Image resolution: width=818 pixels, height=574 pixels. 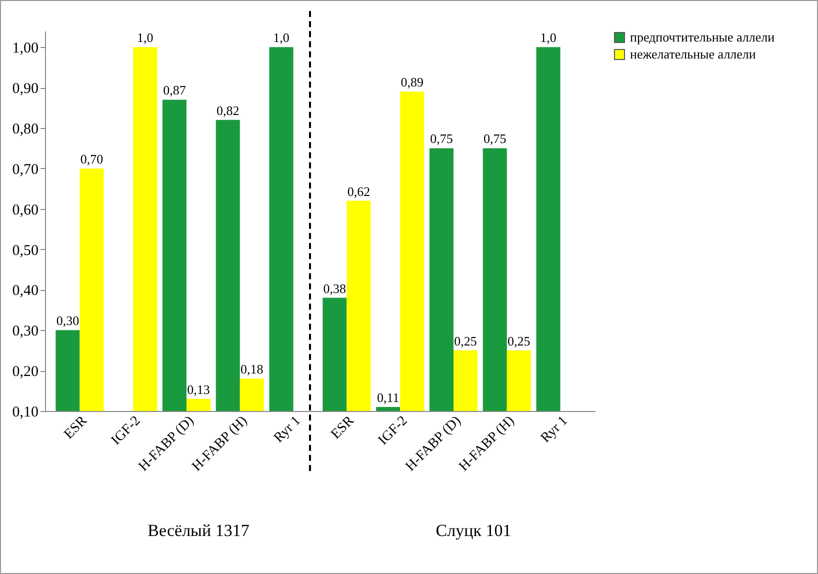 I want to click on data-label: 0,82, so click(x=228, y=110).